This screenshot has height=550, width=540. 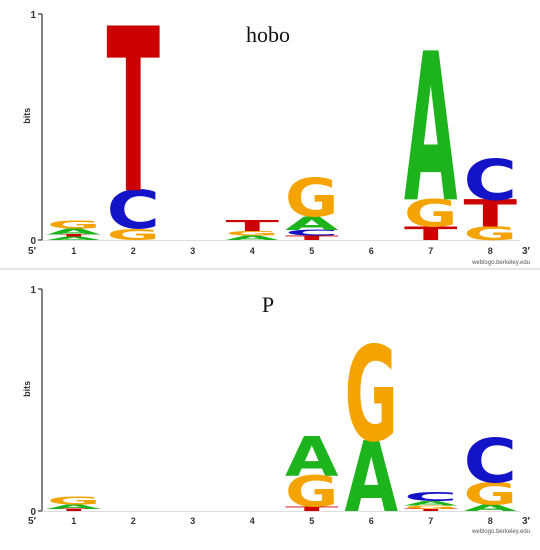 I want to click on position-label-6: 6, so click(x=371, y=521).